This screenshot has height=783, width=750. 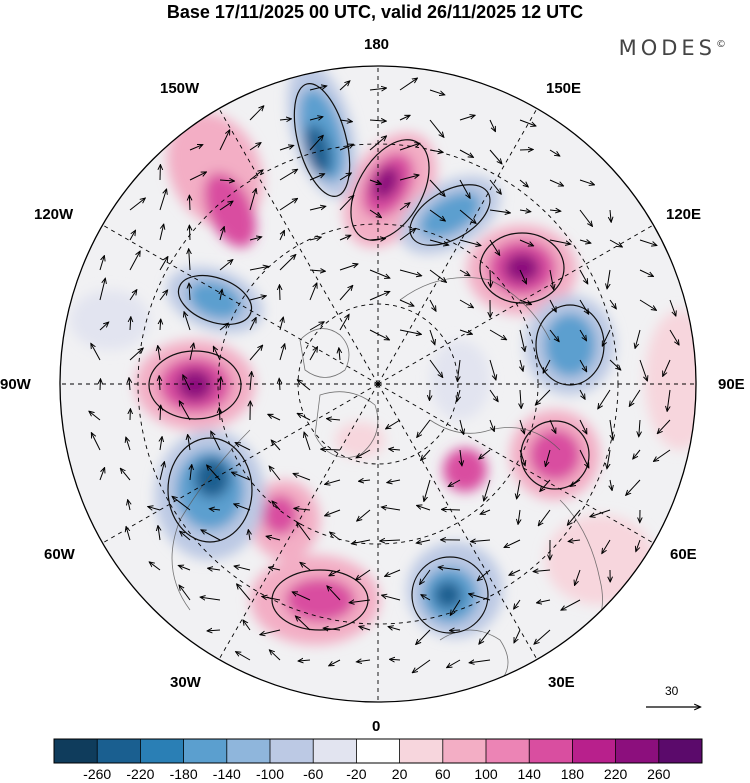 What do you see at coordinates (600, 560) in the screenshot?
I see `pos-anomaly-middle-east` at bounding box center [600, 560].